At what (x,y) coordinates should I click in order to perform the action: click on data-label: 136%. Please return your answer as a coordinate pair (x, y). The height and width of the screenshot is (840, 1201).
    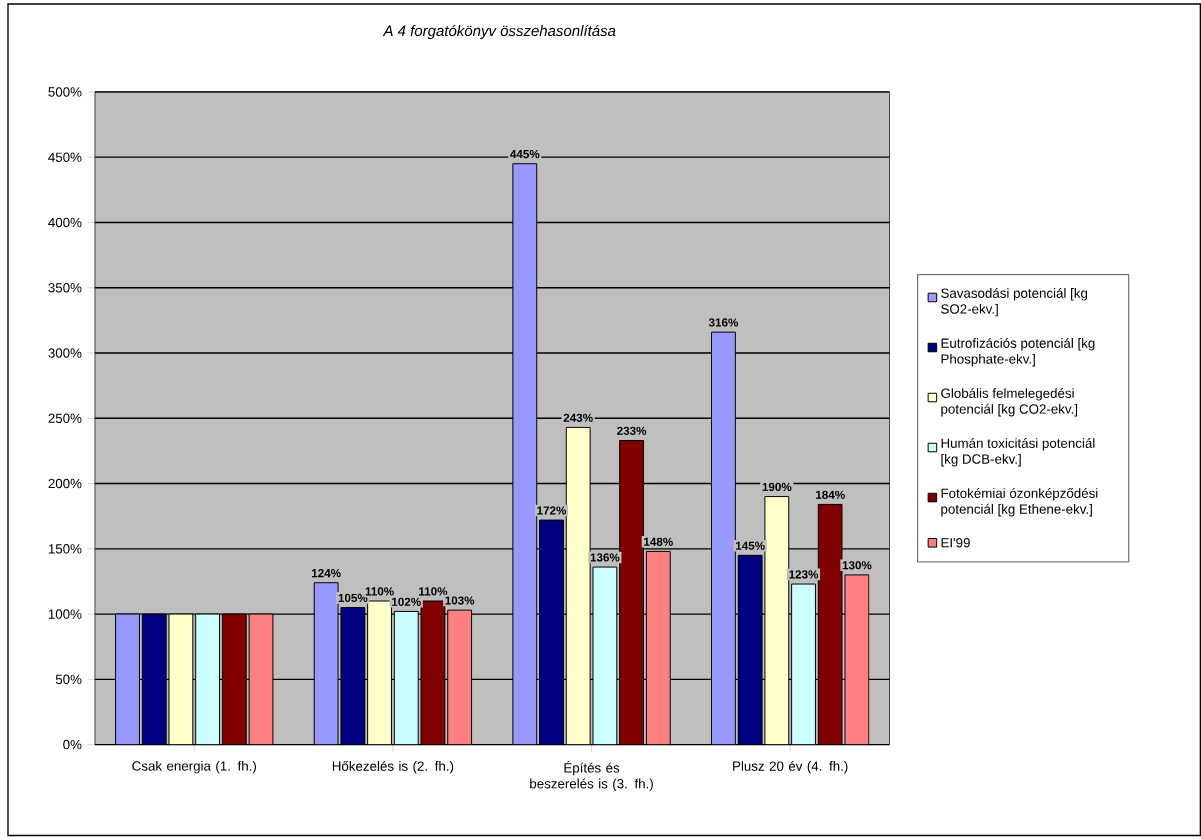
    Looking at the image, I should click on (605, 557).